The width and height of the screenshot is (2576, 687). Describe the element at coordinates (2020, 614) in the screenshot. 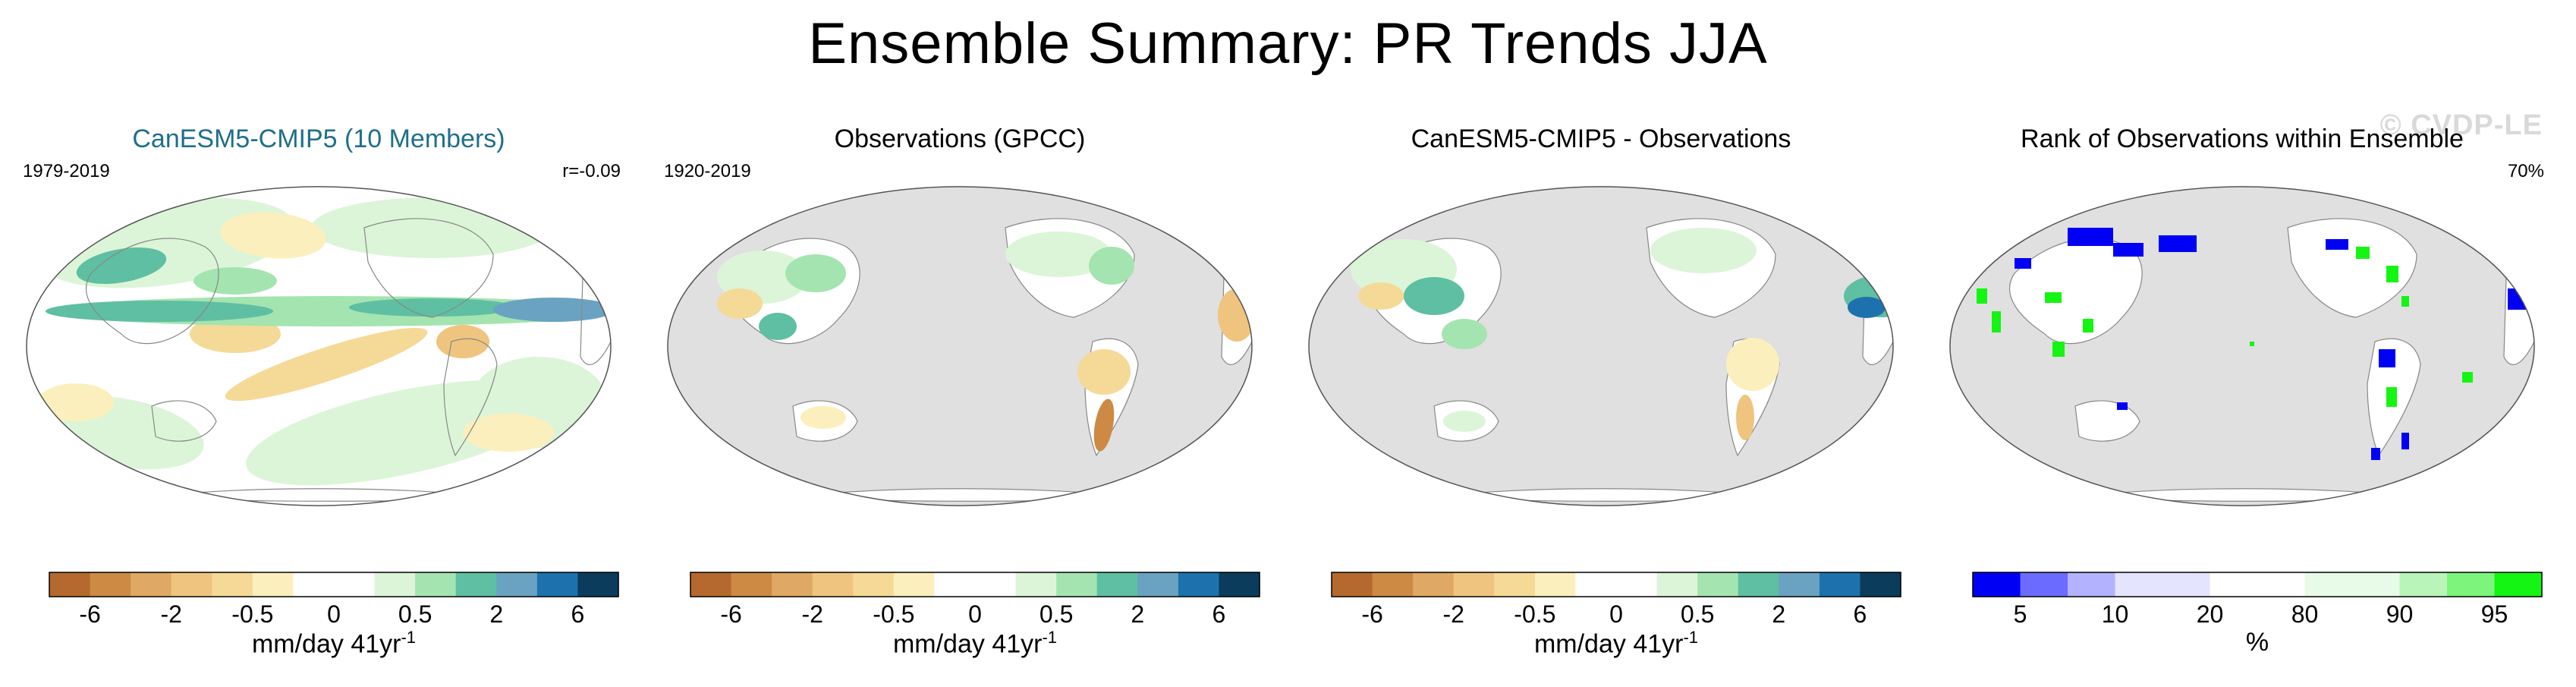

I see `colorbar-tick-label: 5` at that location.